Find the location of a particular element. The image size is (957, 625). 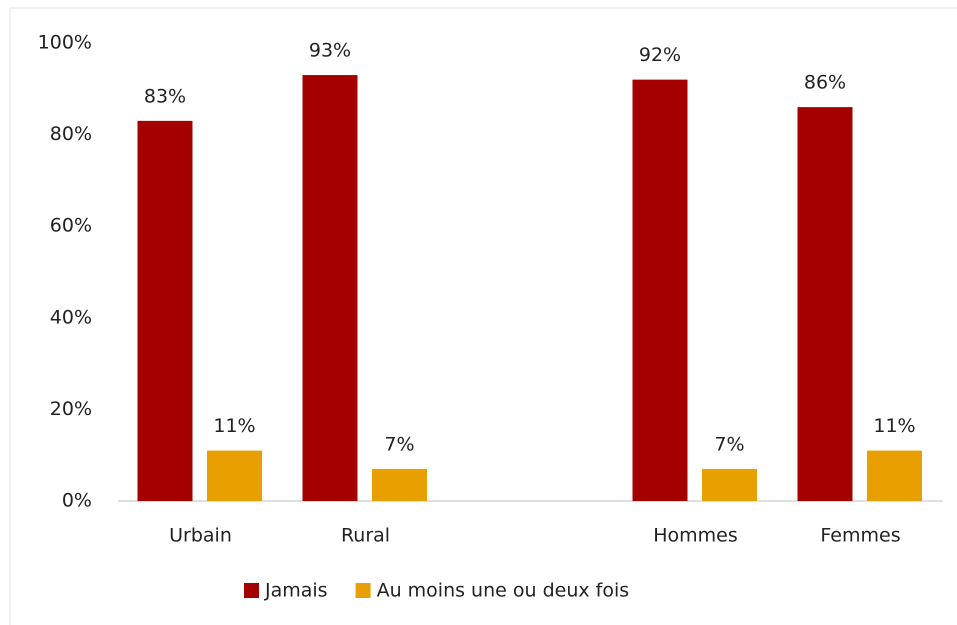

value-label: 83% is located at coordinates (165, 96).